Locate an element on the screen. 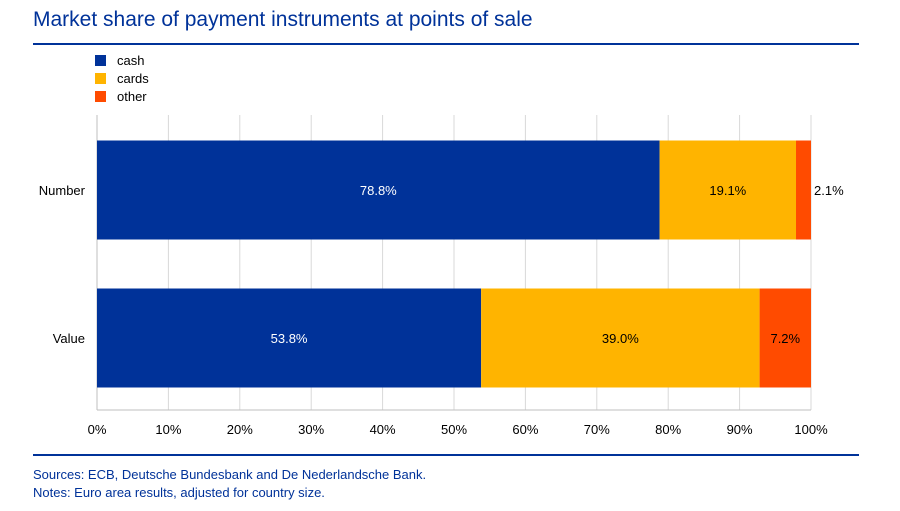  x-tick-label: 50% is located at coordinates (454, 429).